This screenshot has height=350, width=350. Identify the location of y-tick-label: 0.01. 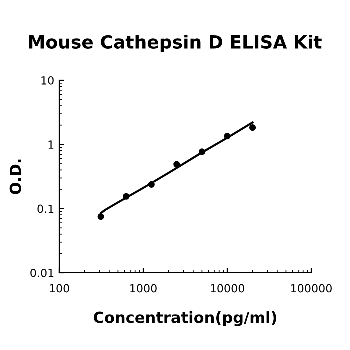
(42, 273).